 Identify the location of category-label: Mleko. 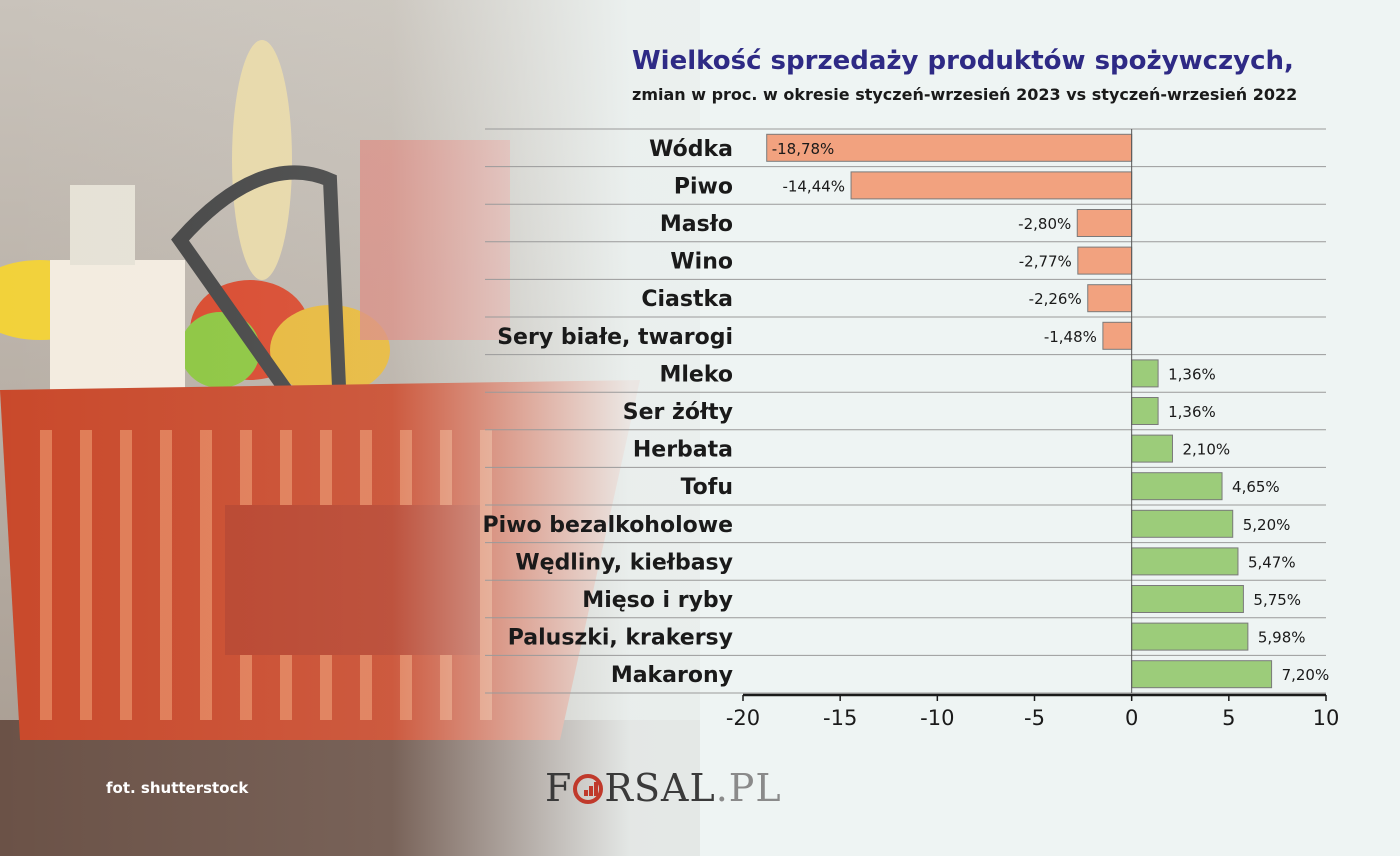
(696, 374).